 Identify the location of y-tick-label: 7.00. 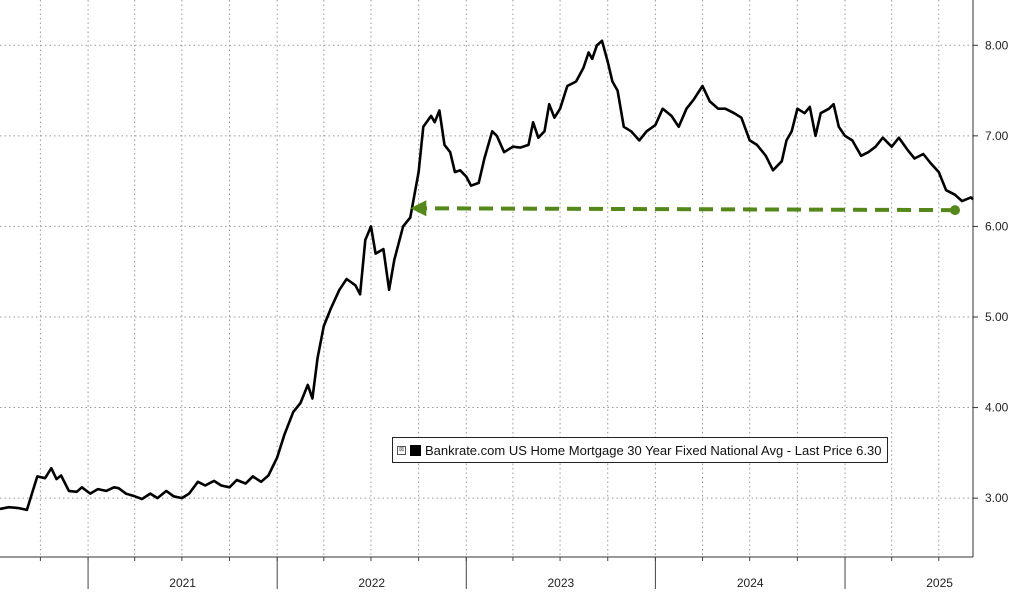
(997, 136).